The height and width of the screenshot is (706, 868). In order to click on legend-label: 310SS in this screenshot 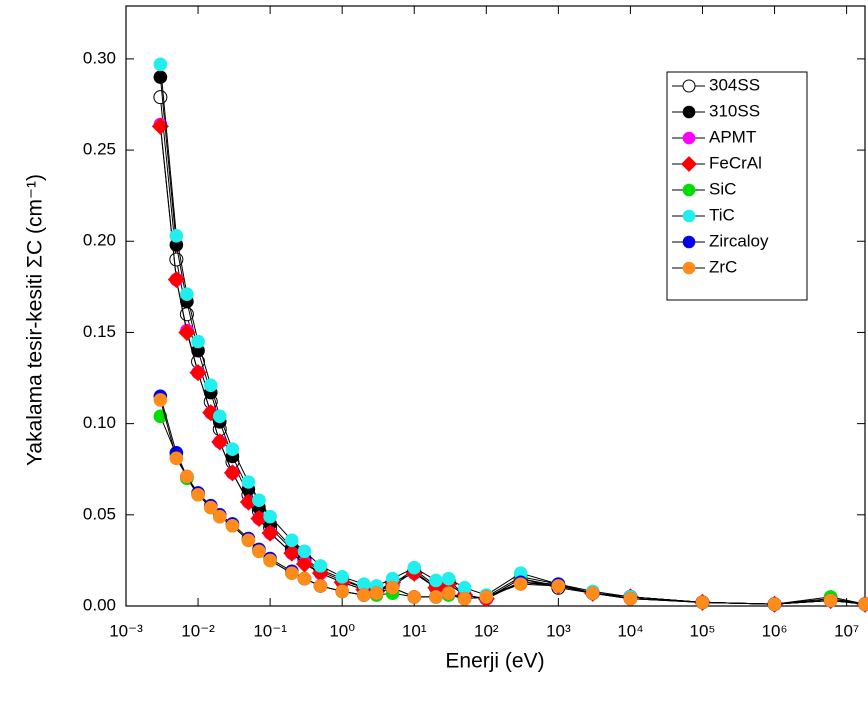, I will do `click(734, 110)`.